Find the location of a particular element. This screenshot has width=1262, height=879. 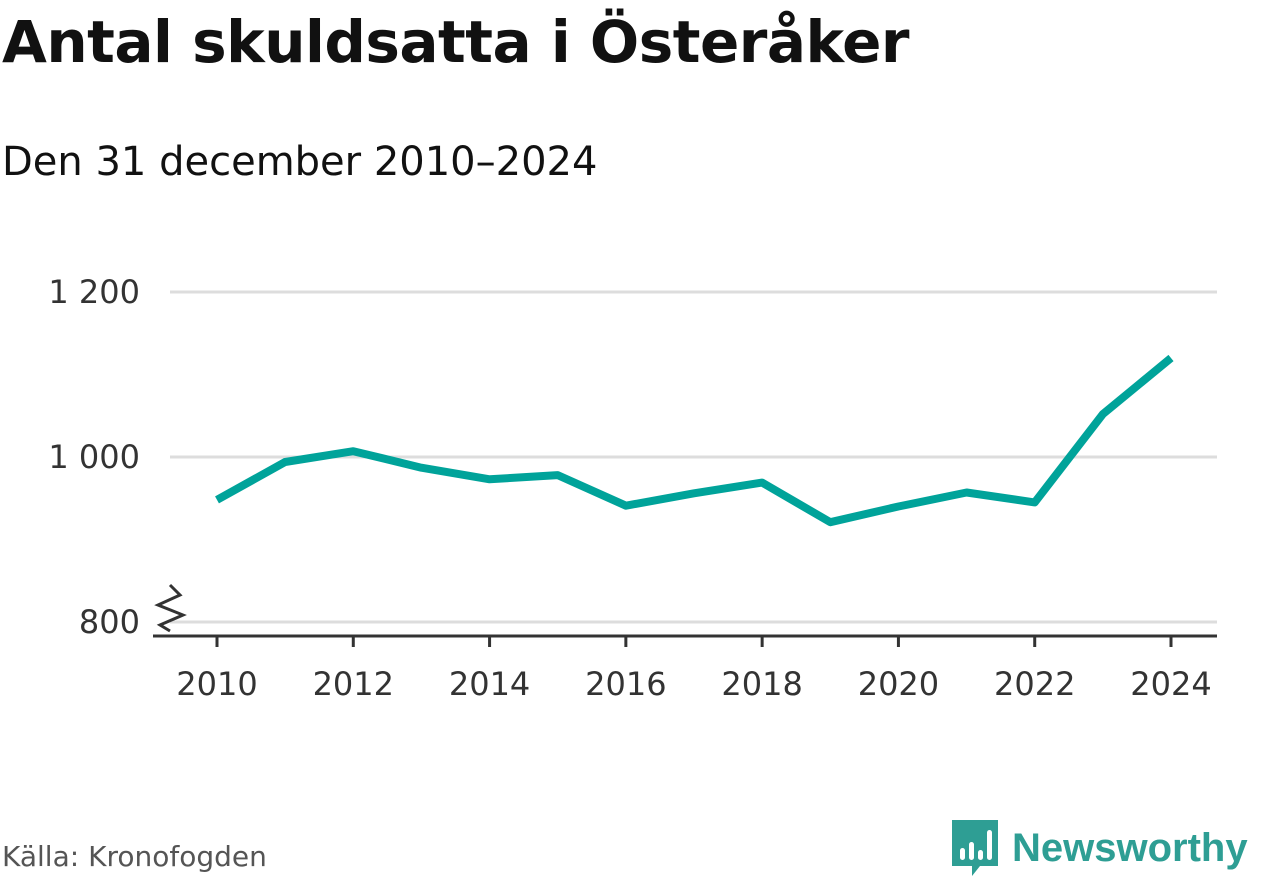

x-axis is located at coordinates (685, 640).